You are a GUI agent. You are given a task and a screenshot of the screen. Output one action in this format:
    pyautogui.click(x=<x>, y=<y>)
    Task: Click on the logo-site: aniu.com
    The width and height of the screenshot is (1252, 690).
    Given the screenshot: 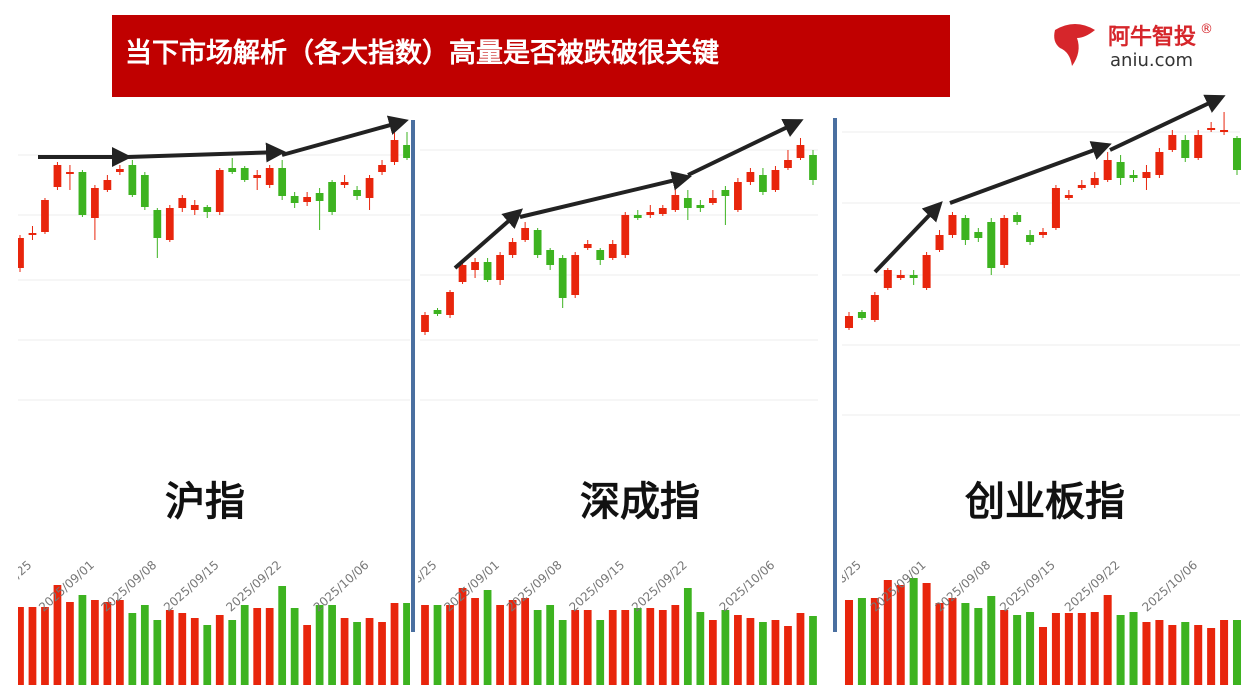 What is the action you would take?
    pyautogui.click(x=1151, y=60)
    